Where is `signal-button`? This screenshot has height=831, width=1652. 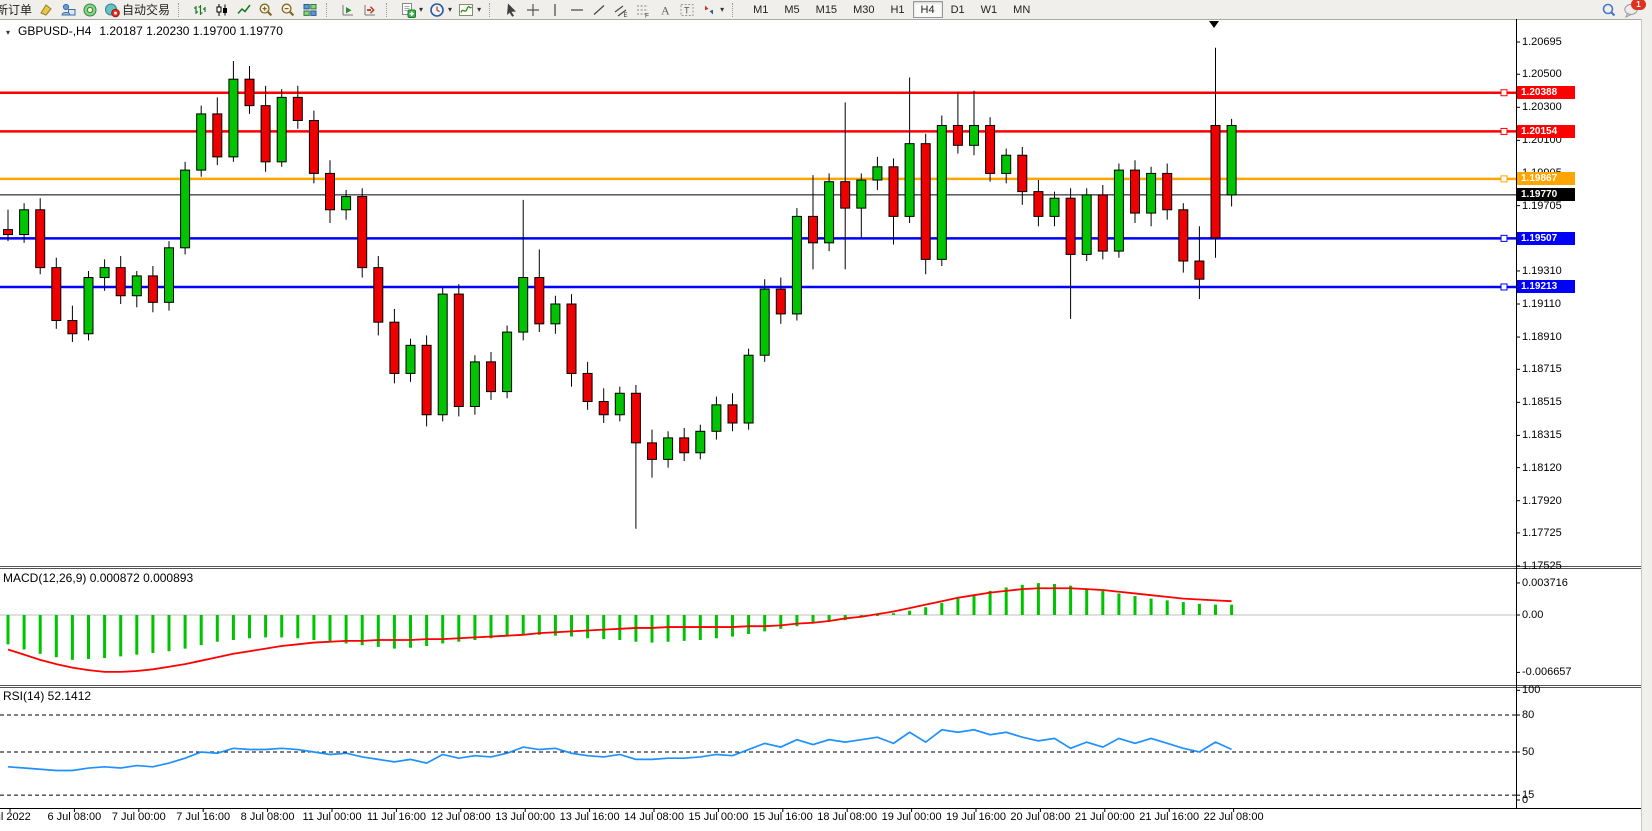 signal-button is located at coordinates (90, 10).